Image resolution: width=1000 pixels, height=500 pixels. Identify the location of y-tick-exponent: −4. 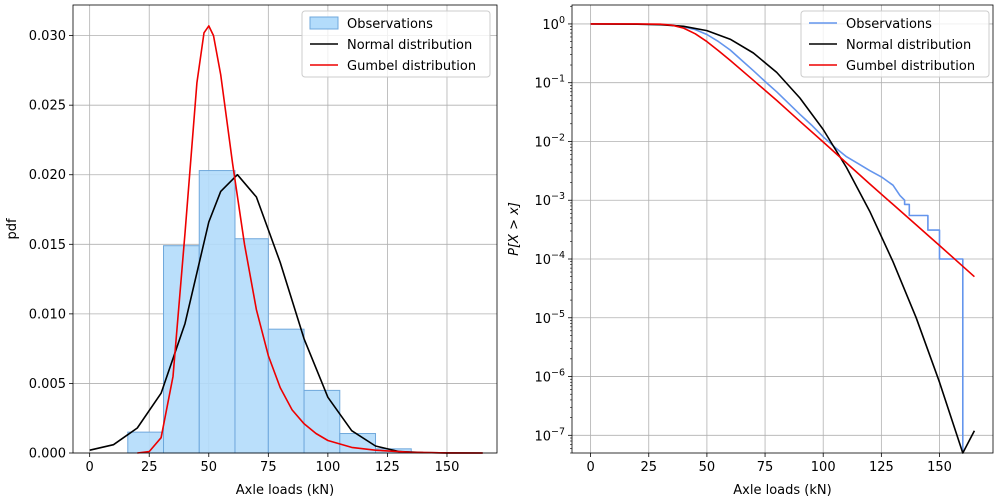
(558, 255).